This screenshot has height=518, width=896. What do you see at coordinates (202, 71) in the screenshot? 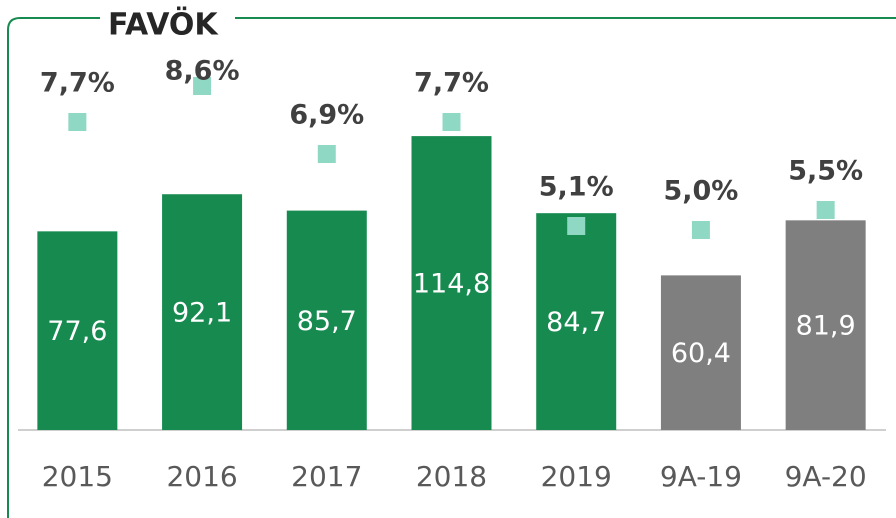
I see `marker-value-label: 8,6%` at bounding box center [202, 71].